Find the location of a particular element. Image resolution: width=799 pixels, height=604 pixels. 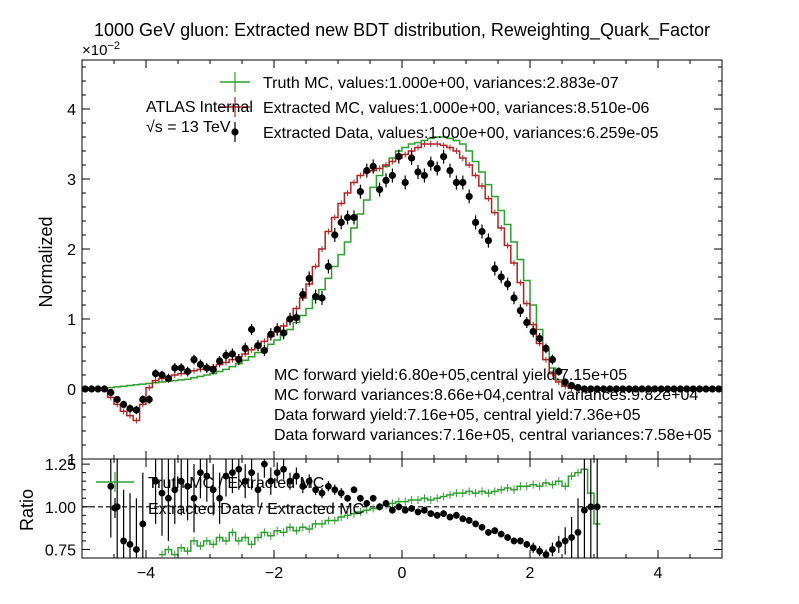

y-tick-label-ratio: 0.75 is located at coordinates (60, 550).